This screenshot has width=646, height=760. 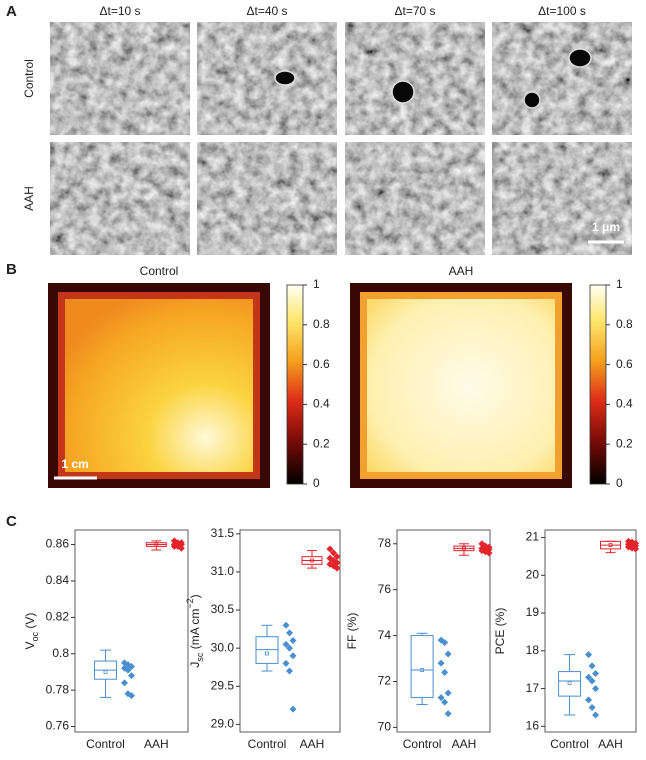 What do you see at coordinates (533, 574) in the screenshot?
I see `y-tick-label: 20` at bounding box center [533, 574].